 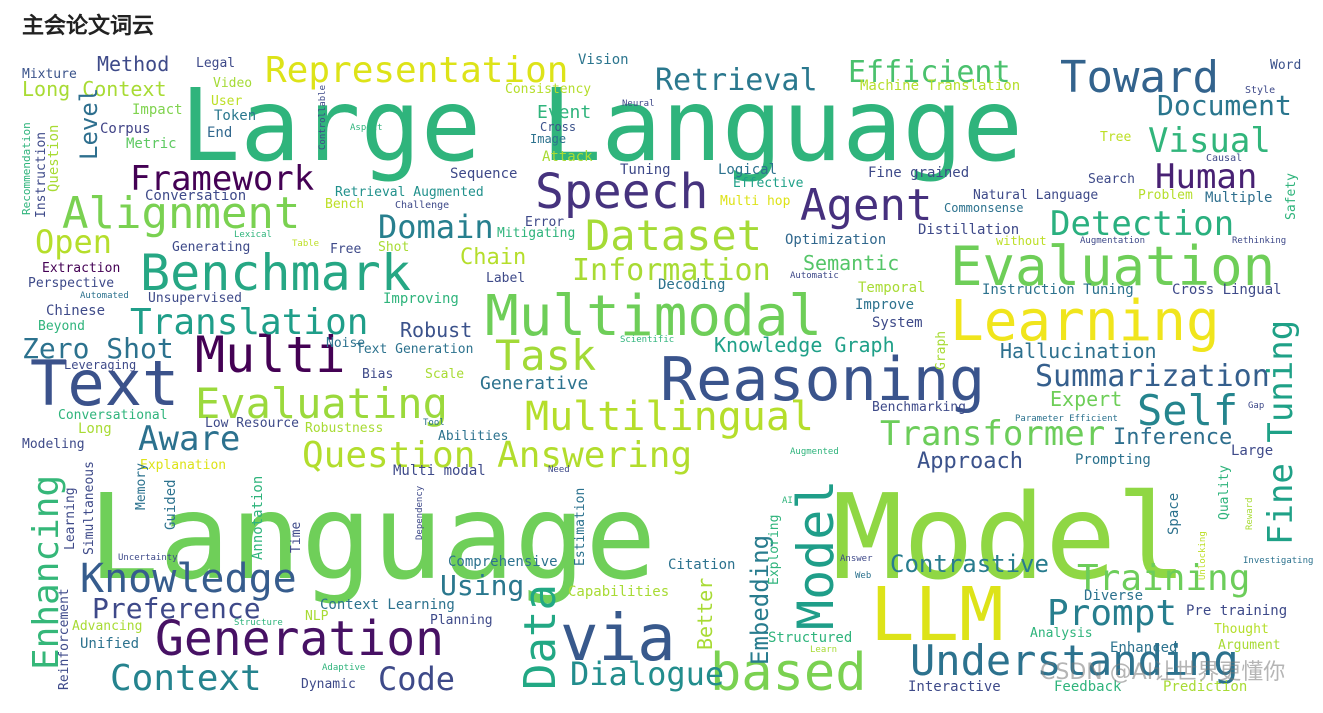 I want to click on cloud-word: Thought, so click(x=1241, y=629).